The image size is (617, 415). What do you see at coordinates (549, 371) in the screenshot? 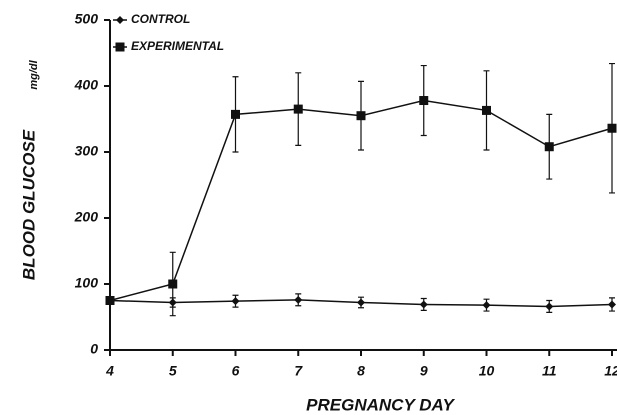
I see `x-tick-label: 11` at bounding box center [549, 371].